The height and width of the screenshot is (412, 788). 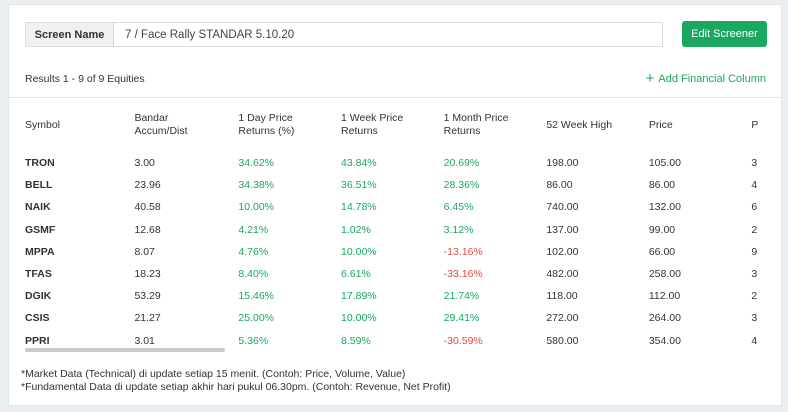 What do you see at coordinates (562, 340) in the screenshot?
I see `cell-52week-high: 580.00` at bounding box center [562, 340].